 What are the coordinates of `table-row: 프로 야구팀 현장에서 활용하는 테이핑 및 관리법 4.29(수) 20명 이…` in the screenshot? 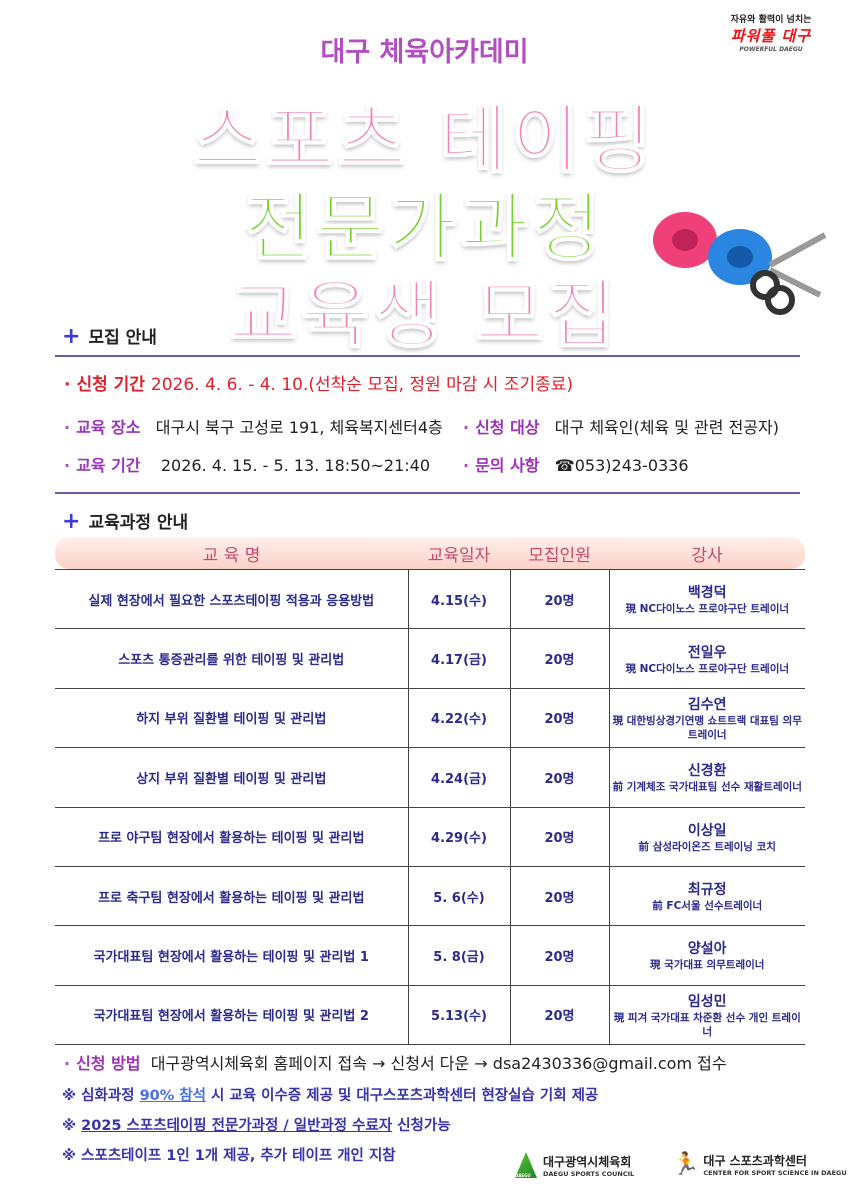 It's located at (430, 836).